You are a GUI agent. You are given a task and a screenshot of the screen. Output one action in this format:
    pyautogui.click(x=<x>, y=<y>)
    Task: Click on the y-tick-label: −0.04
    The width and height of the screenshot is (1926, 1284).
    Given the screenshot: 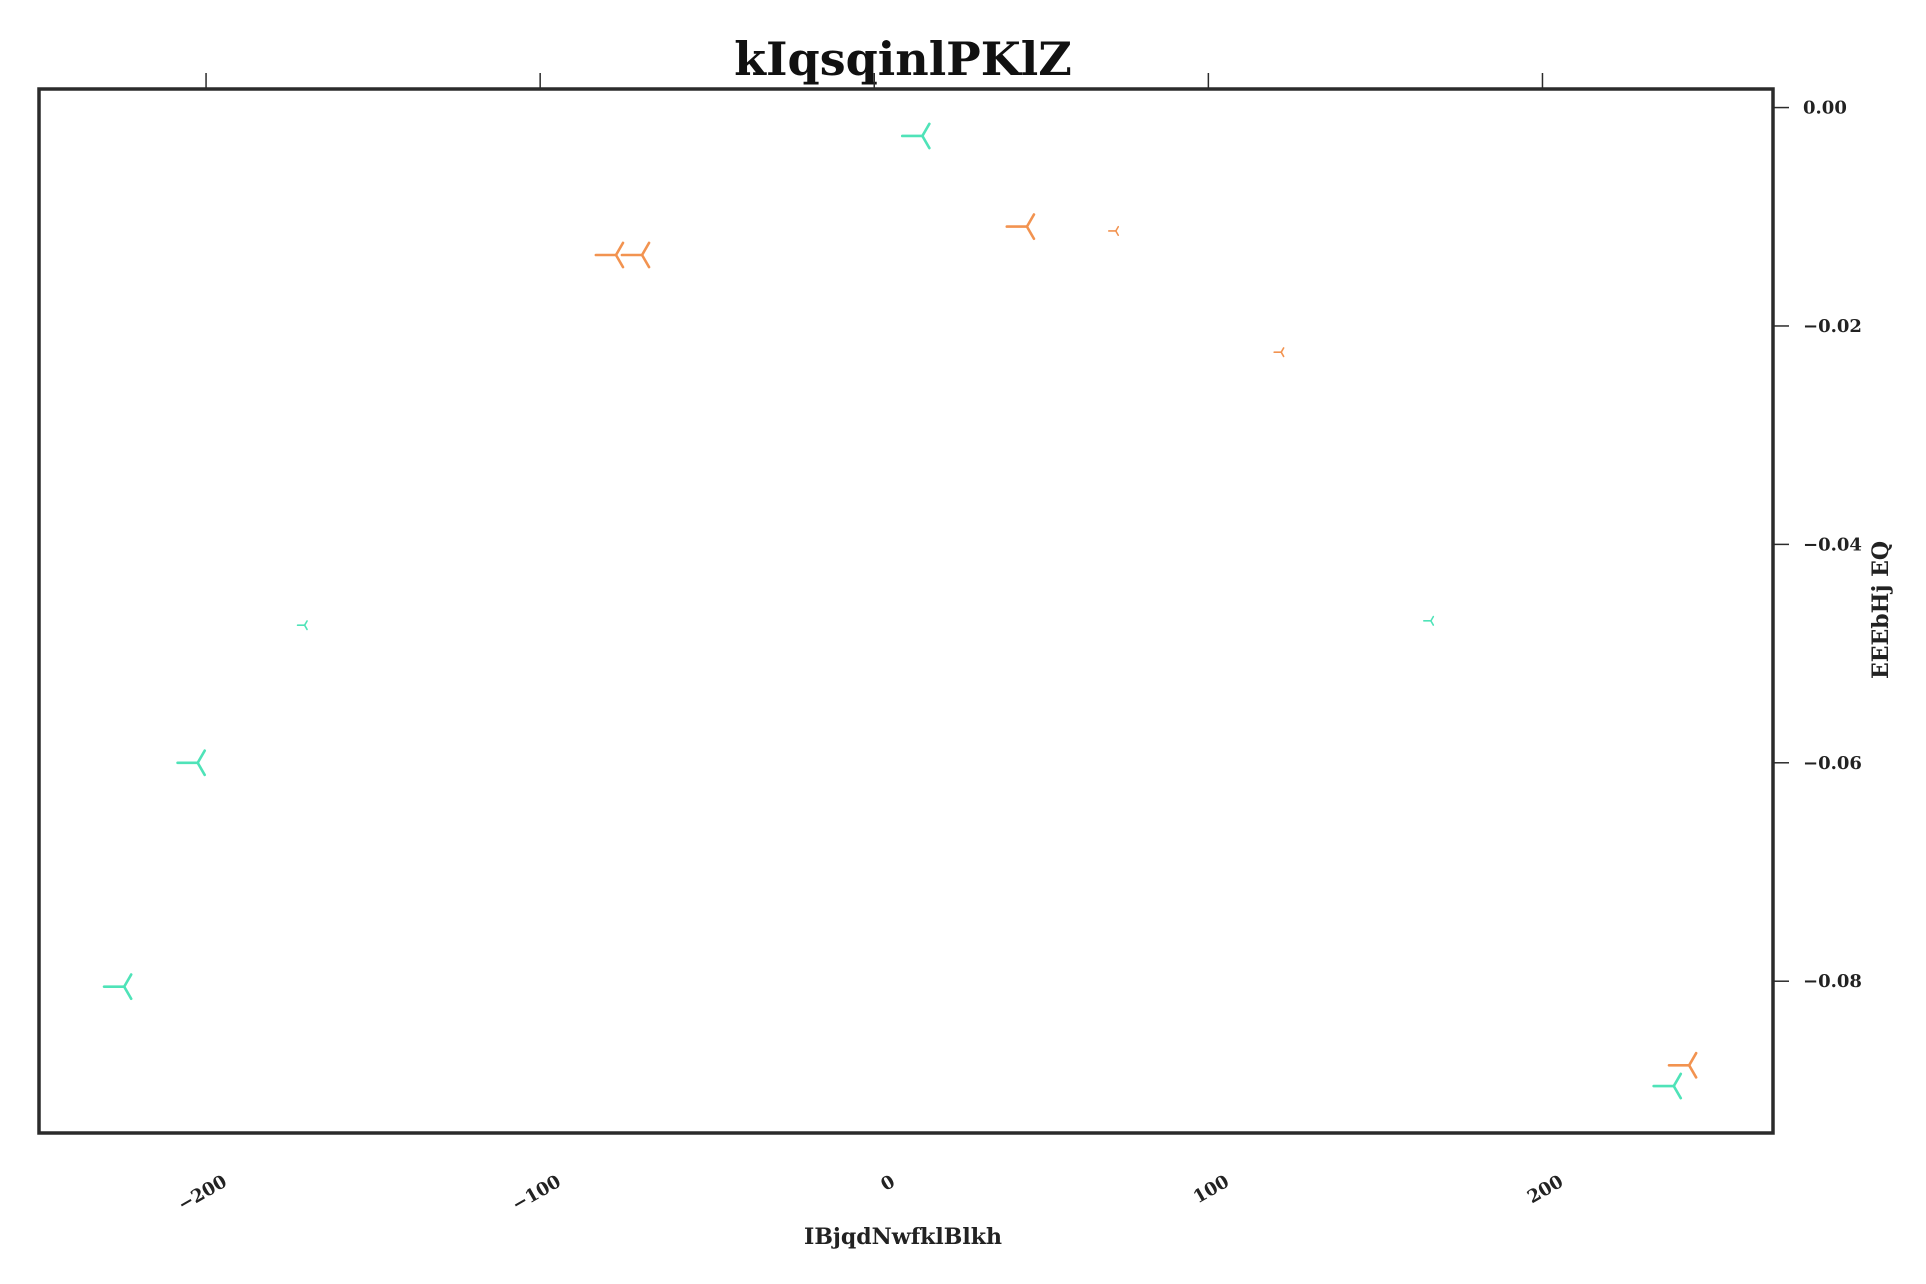 What is the action you would take?
    pyautogui.click(x=1832, y=544)
    